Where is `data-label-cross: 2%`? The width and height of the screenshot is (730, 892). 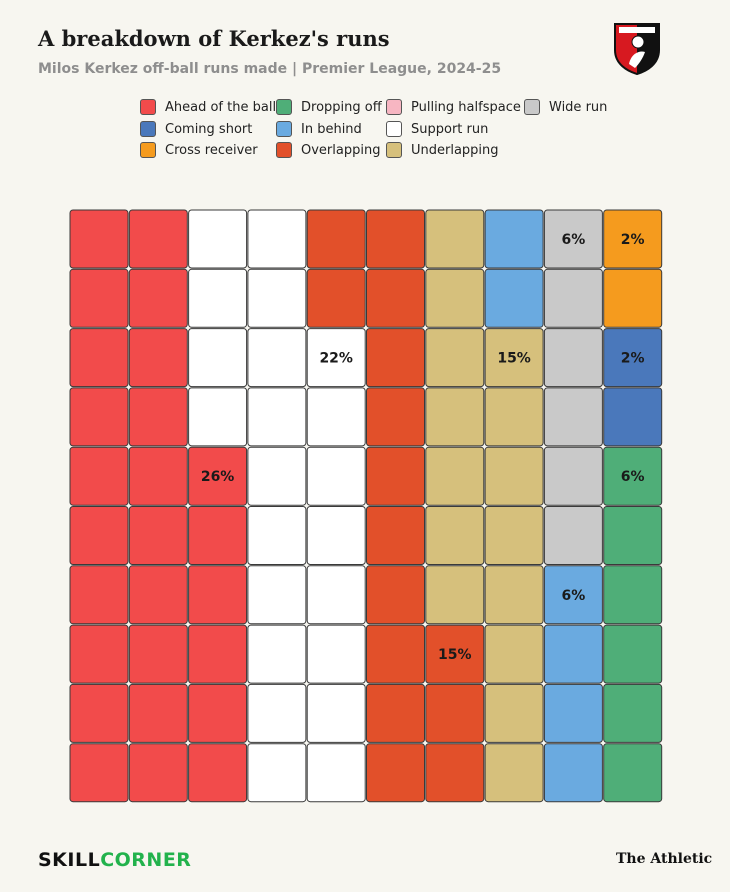 data-label-cross: 2% is located at coordinates (633, 240).